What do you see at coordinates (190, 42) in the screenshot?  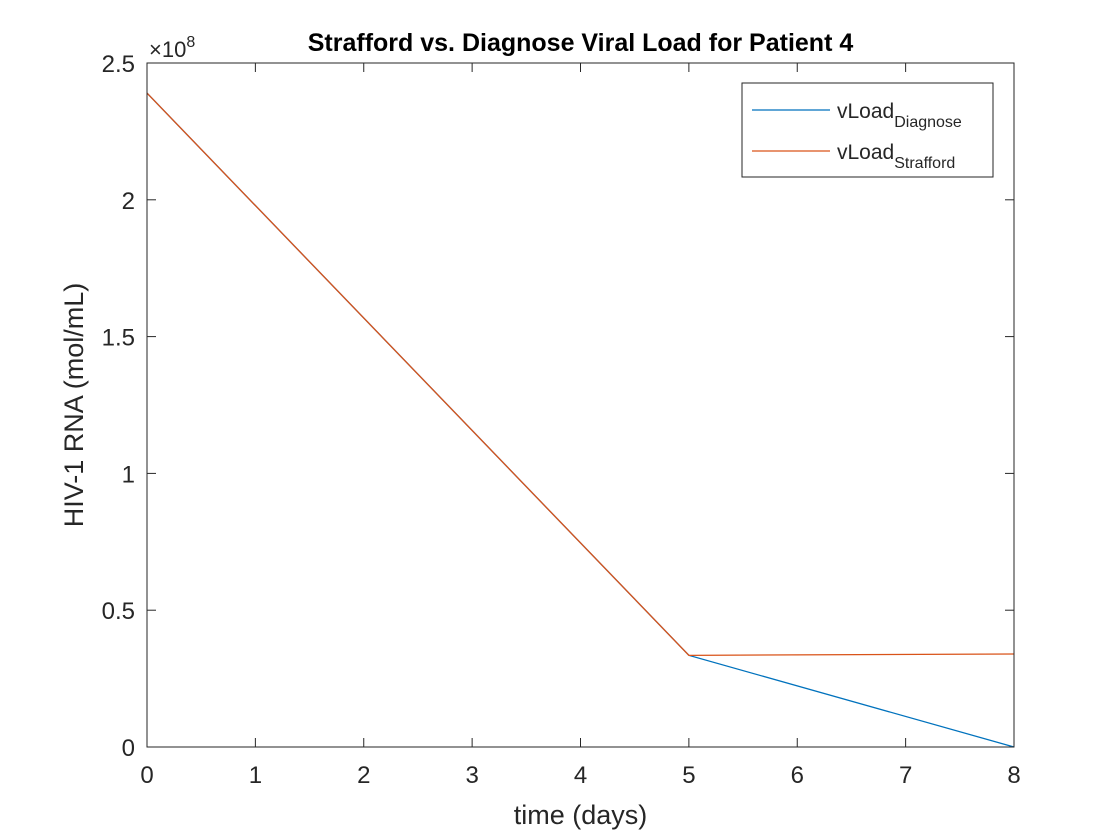 I see `y-exponent-power: 8` at bounding box center [190, 42].